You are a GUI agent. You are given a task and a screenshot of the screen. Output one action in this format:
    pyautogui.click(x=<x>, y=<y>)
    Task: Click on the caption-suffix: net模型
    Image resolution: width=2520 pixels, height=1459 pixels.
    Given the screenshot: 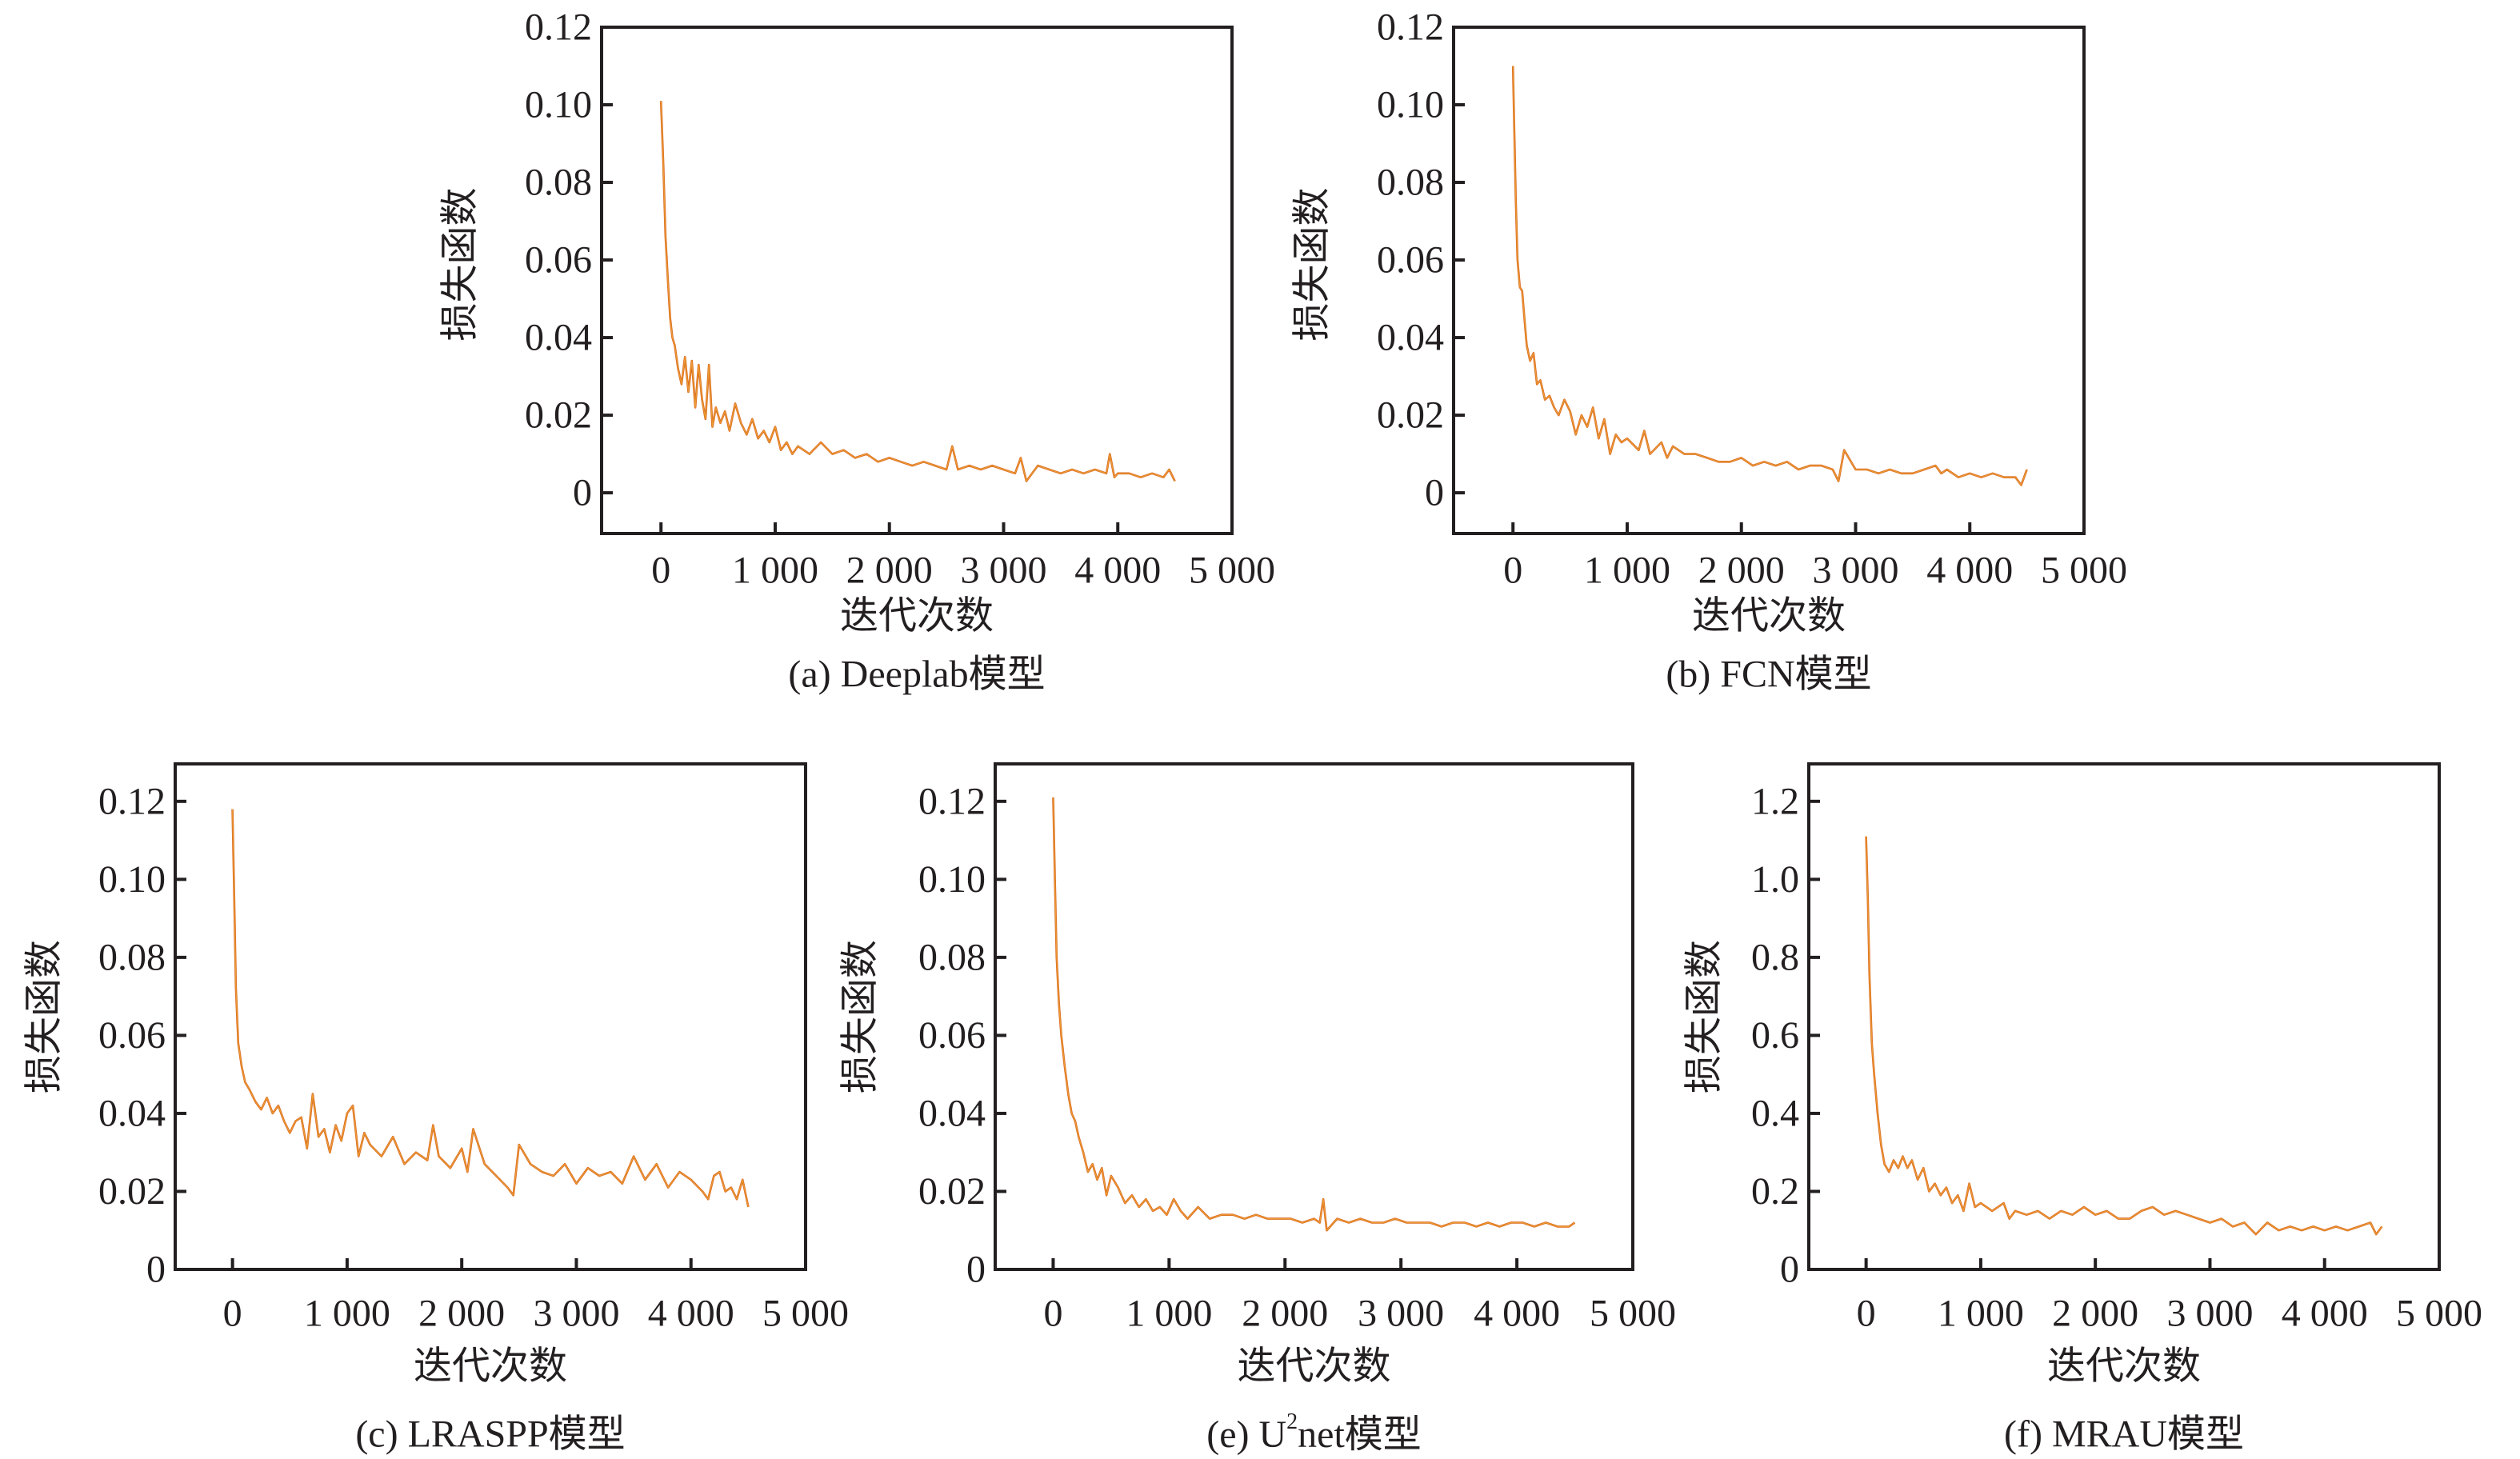 What is the action you would take?
    pyautogui.click(x=1360, y=1434)
    